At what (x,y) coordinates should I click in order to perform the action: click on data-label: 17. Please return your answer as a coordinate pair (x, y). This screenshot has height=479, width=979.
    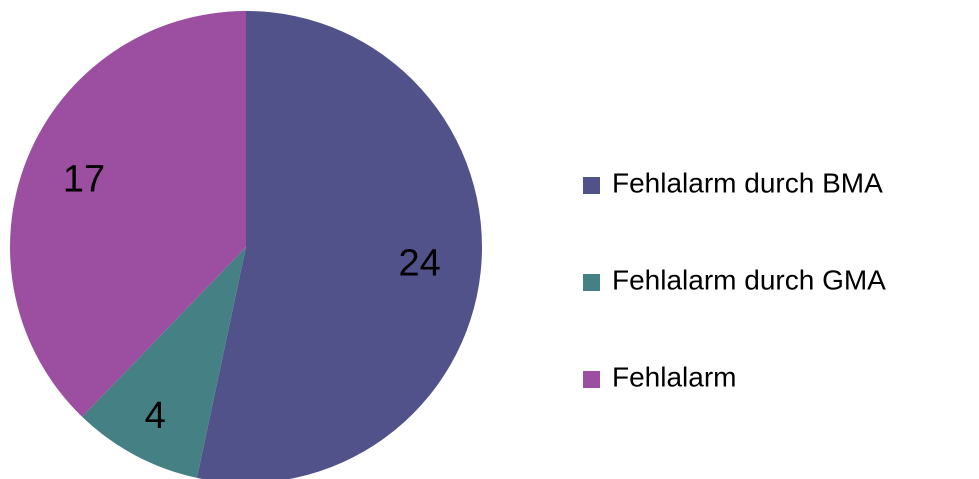
    Looking at the image, I should click on (84, 180).